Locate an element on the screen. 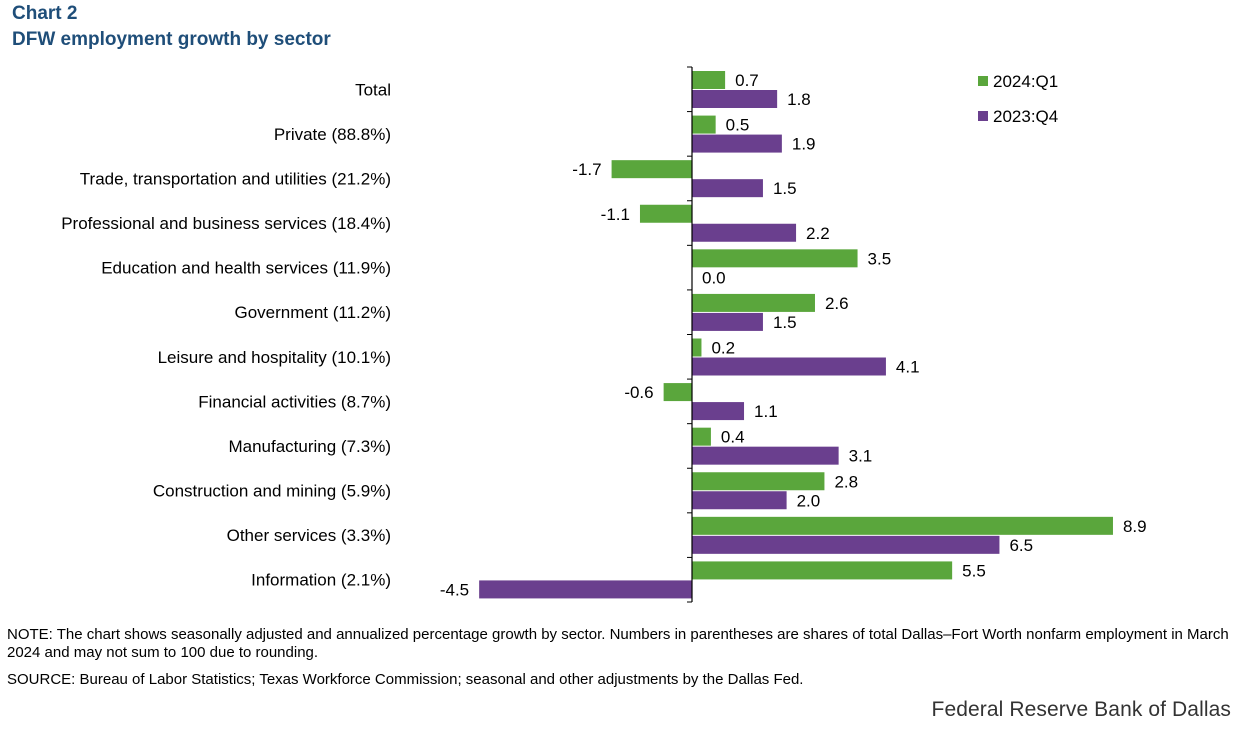  data-label: 3.5 is located at coordinates (880, 258).